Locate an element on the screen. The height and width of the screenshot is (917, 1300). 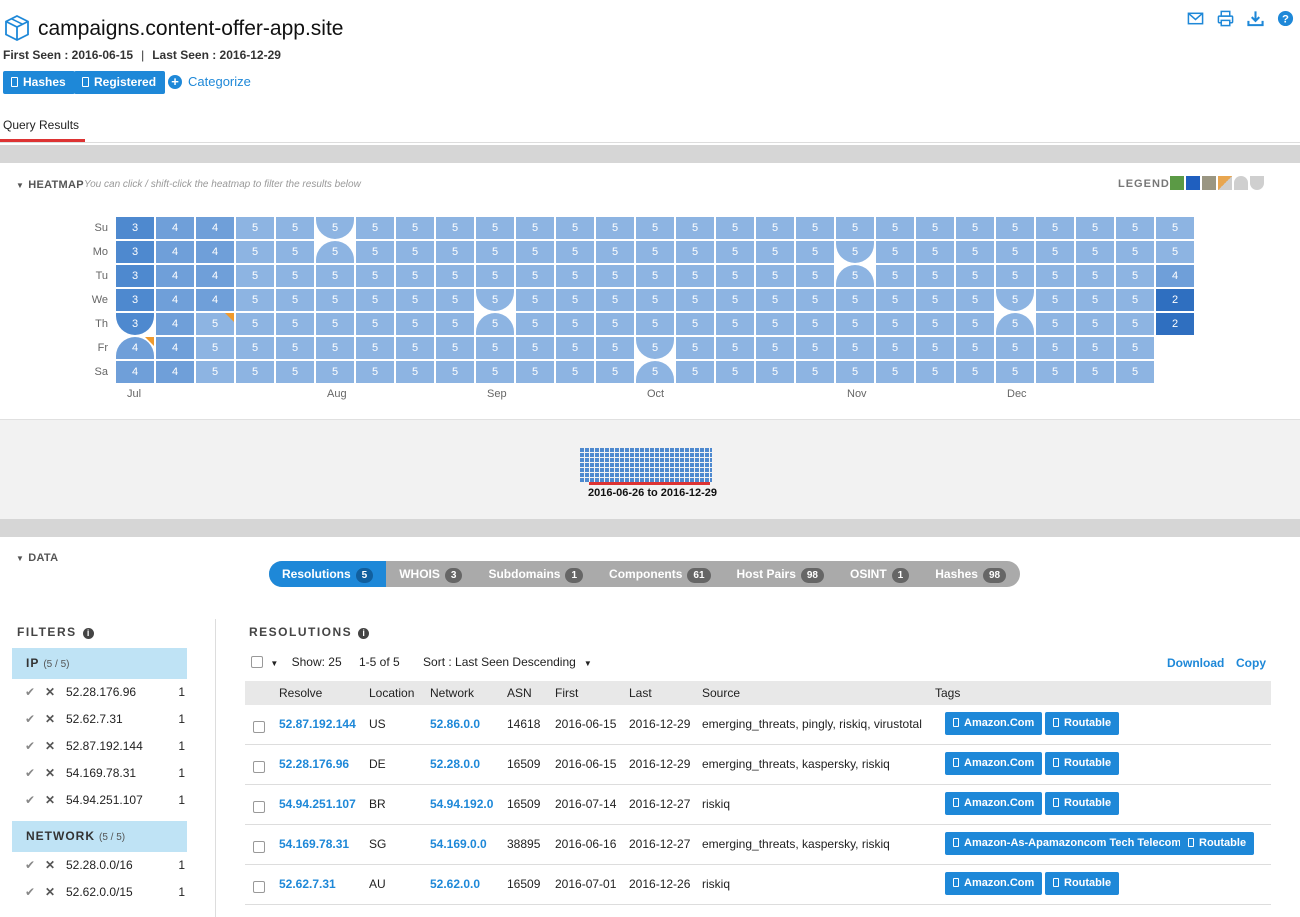
column-header-network: Network is located at coordinates (452, 693).